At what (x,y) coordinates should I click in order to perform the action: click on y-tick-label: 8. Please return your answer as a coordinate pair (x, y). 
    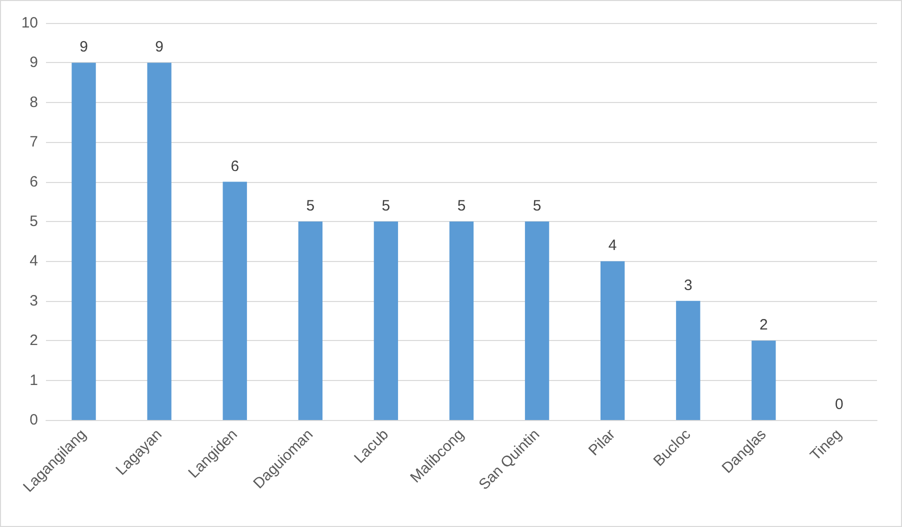
    Looking at the image, I should click on (34, 102).